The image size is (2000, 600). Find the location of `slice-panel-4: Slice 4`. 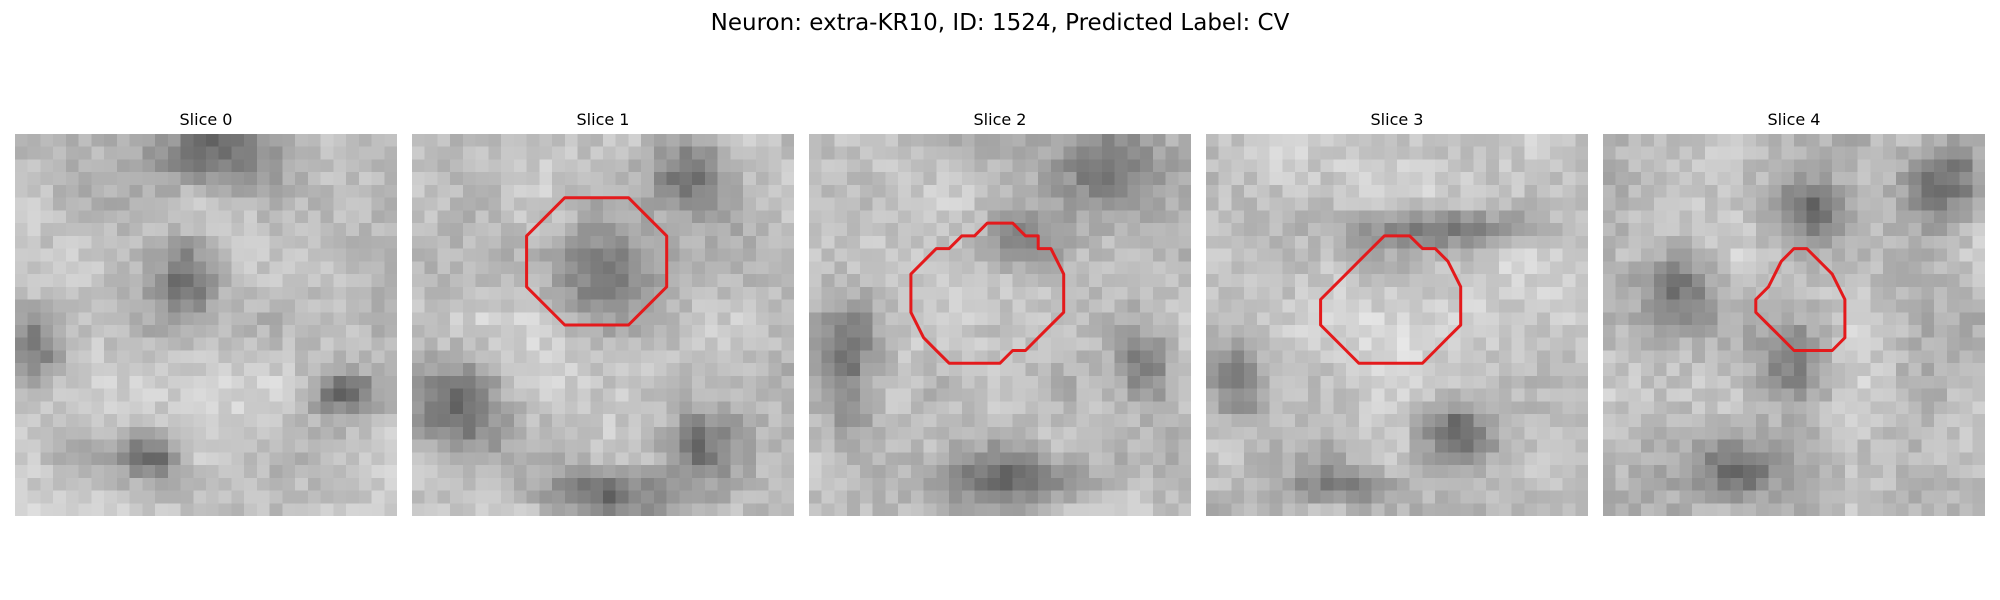

slice-panel-4: Slice 4 is located at coordinates (1794, 312).